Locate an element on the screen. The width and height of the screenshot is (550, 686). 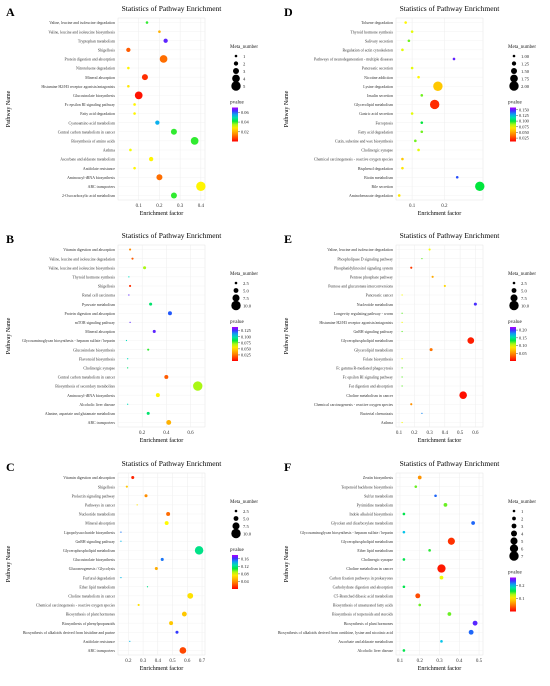
panel-letter: D is located at coordinates (288, 12).